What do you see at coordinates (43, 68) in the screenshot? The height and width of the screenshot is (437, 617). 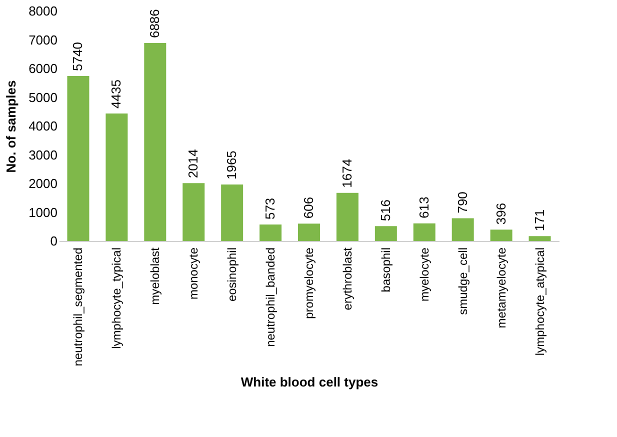 I see `y-tick-label: 6000` at bounding box center [43, 68].